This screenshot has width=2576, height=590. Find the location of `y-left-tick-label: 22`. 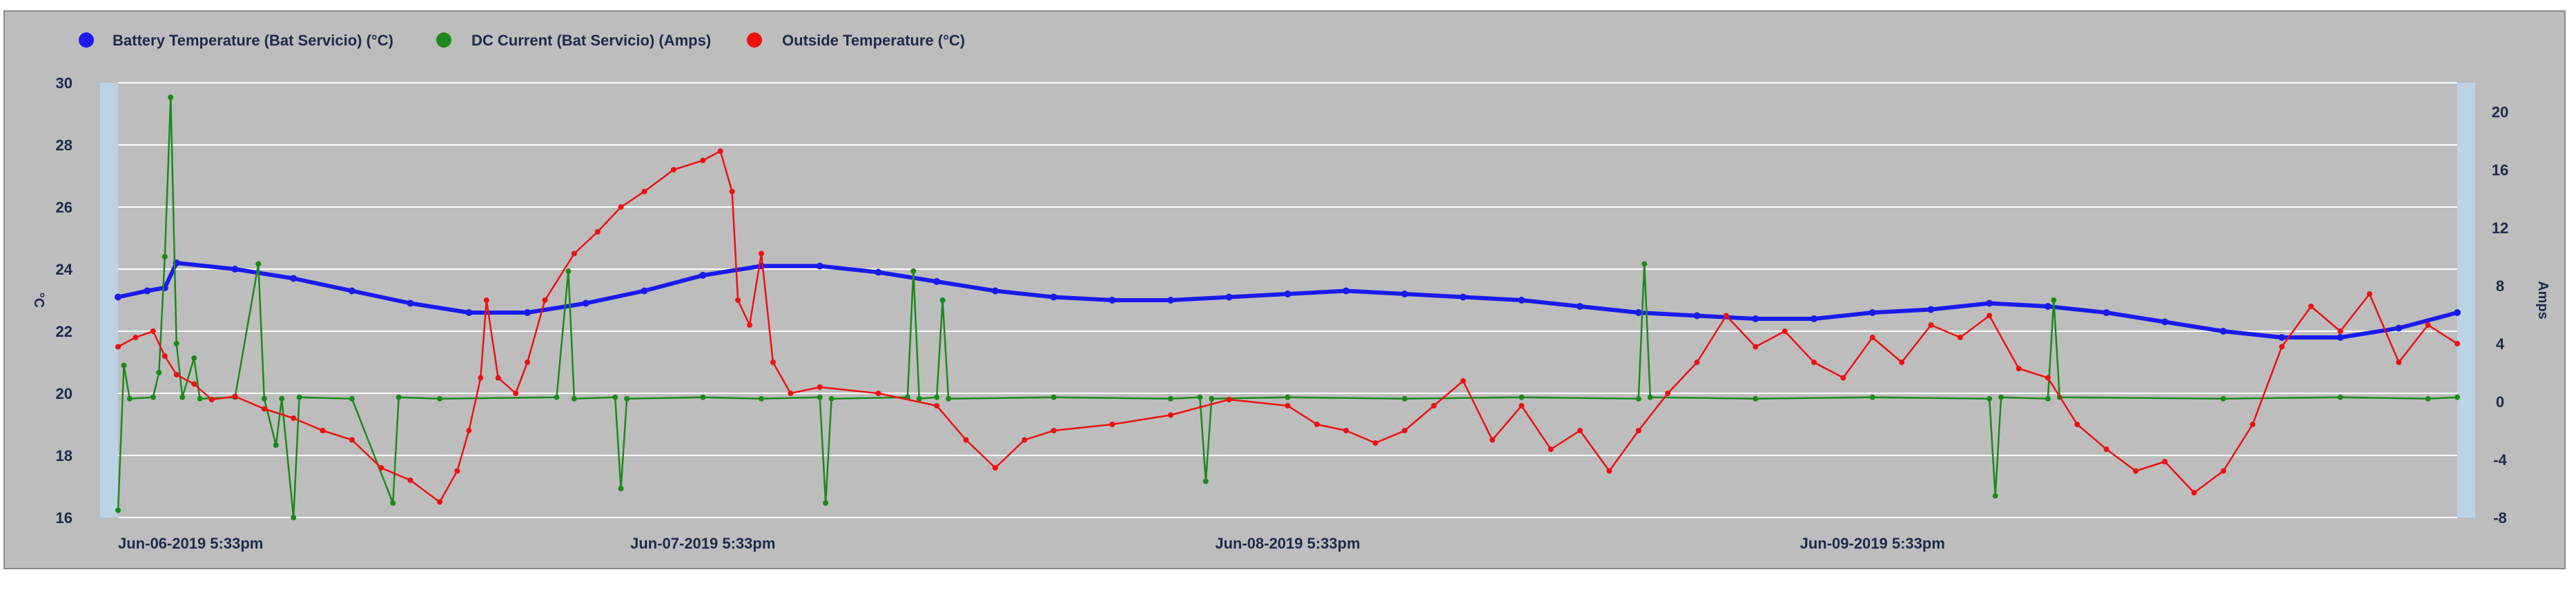

y-left-tick-label: 22 is located at coordinates (64, 331).